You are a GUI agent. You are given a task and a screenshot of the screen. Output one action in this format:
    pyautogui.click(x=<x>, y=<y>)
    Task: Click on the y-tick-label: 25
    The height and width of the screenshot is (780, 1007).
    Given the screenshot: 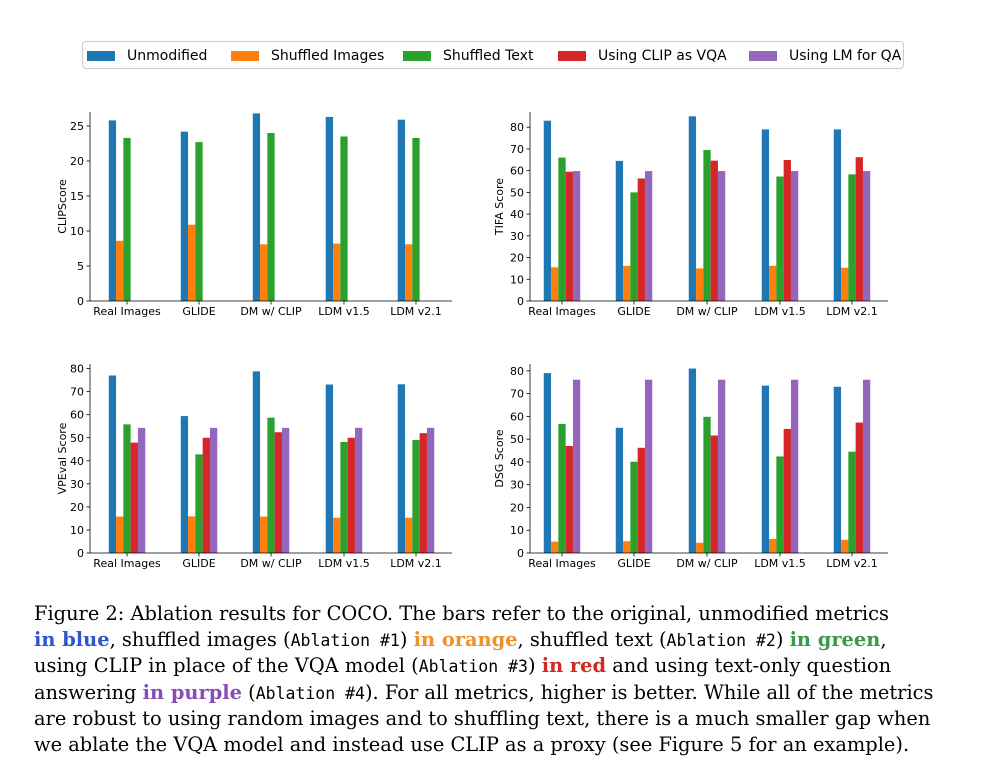 What is the action you would take?
    pyautogui.click(x=77, y=126)
    